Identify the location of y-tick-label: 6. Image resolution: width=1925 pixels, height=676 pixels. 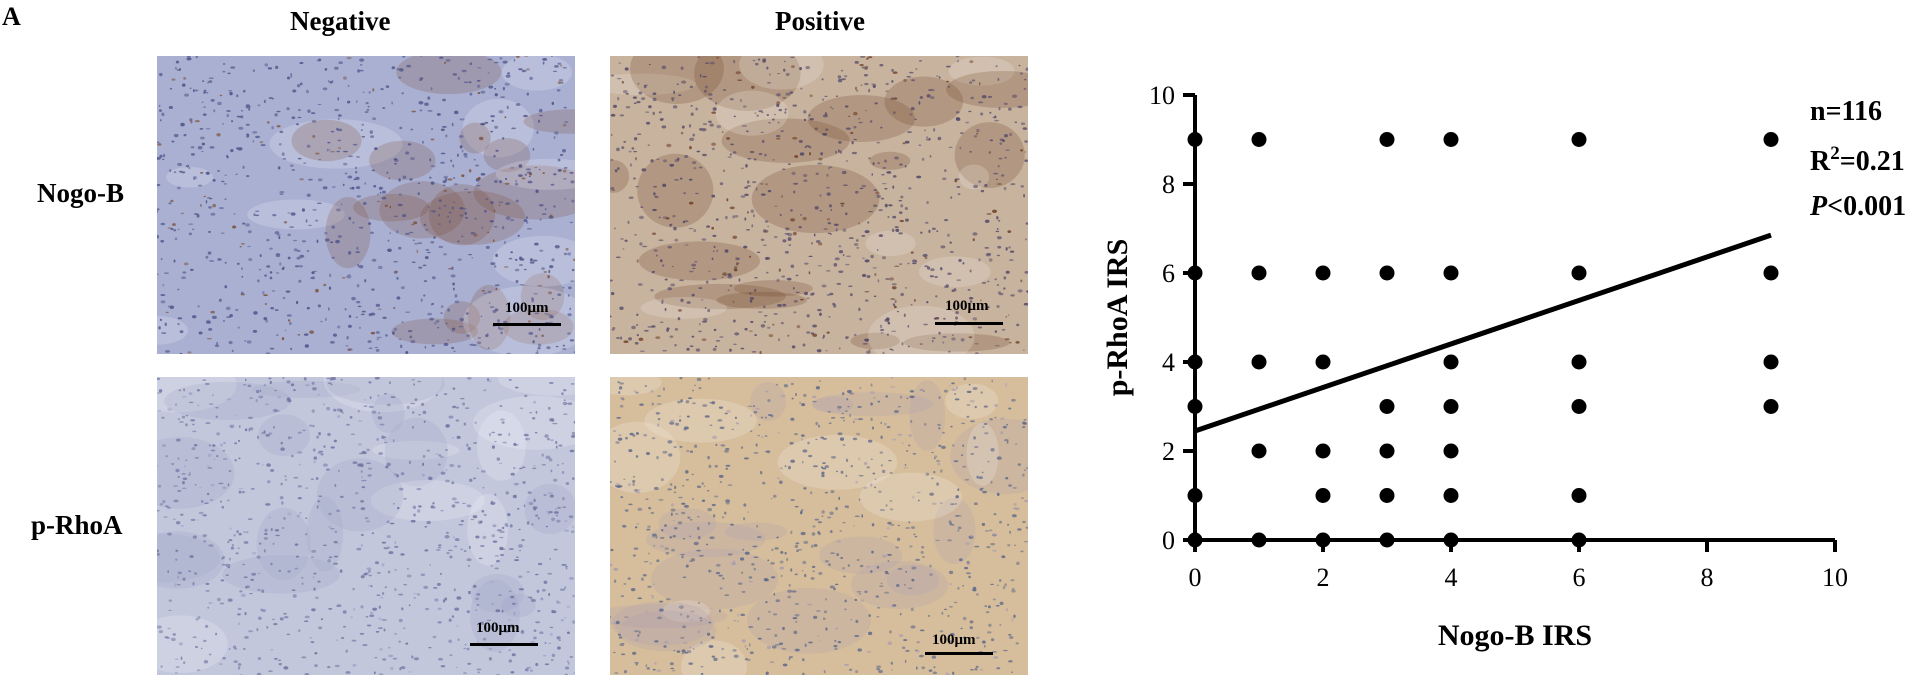
(1168, 273).